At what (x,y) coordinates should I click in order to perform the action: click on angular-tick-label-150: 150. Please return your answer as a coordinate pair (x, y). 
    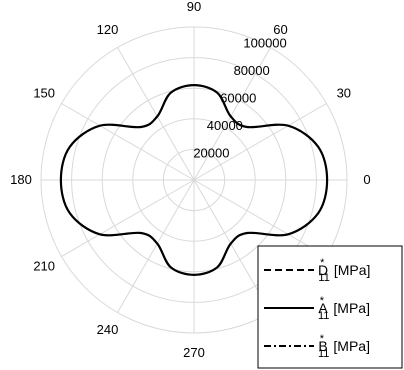
    Looking at the image, I should click on (44, 93).